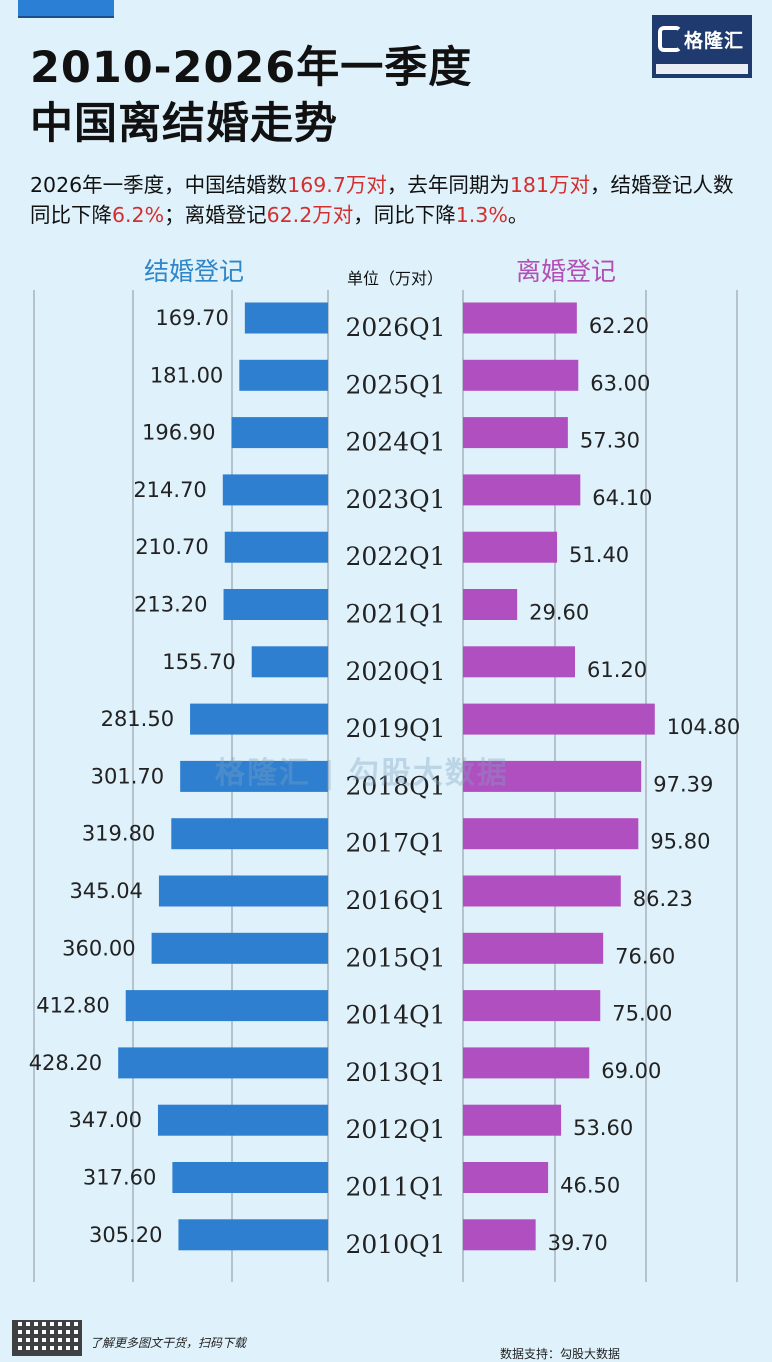 The width and height of the screenshot is (772, 1362). What do you see at coordinates (599, 555) in the screenshot?
I see `label-divorce-2022Q1: 51.40` at bounding box center [599, 555].